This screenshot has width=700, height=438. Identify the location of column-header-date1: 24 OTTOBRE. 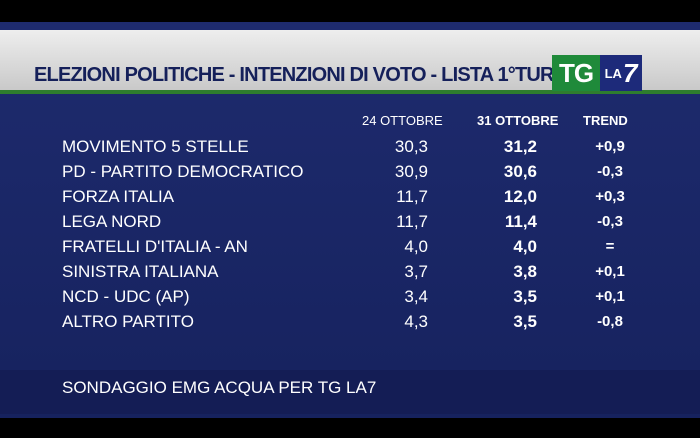
(402, 120).